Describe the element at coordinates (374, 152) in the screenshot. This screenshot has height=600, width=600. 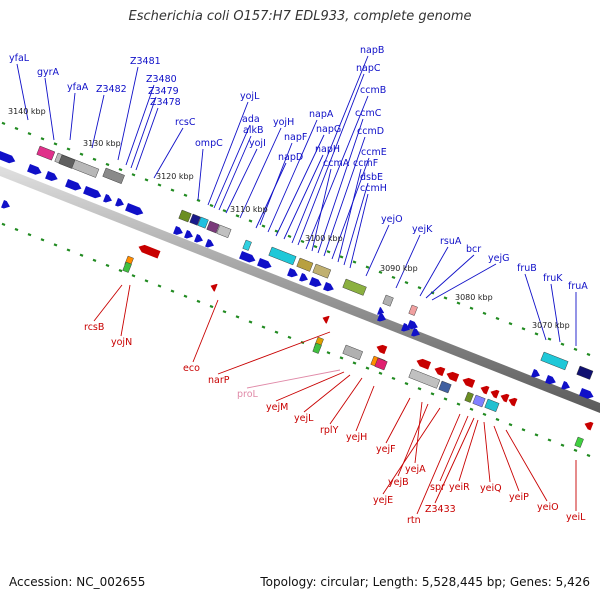
I see `forward-gene-label: ccmE` at that location.